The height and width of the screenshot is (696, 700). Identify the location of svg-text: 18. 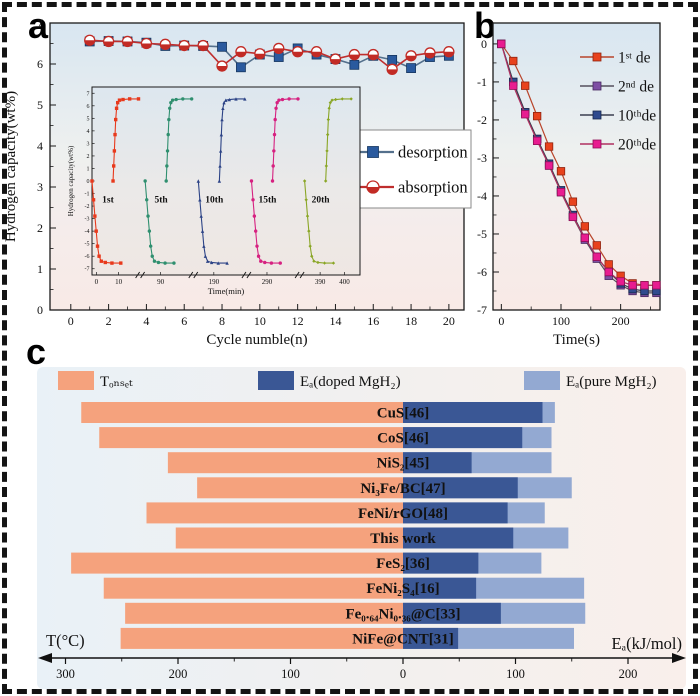
(411, 321).